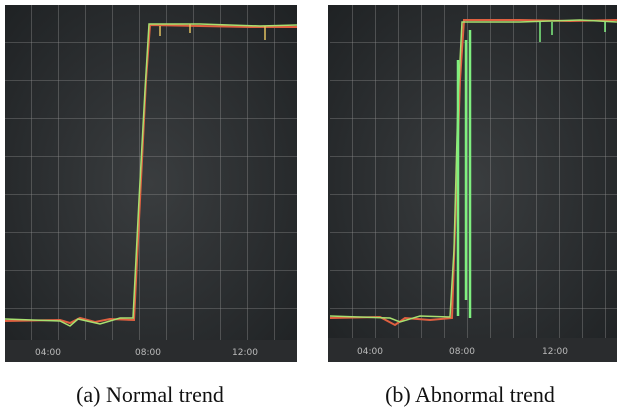  Describe the element at coordinates (150, 394) in the screenshot. I see `caption: (a) Normal trend` at that location.